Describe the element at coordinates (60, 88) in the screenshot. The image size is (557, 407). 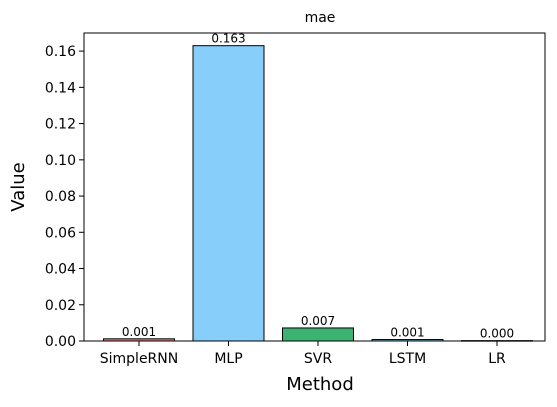
I see `y-tick-label: 0.14` at that location.